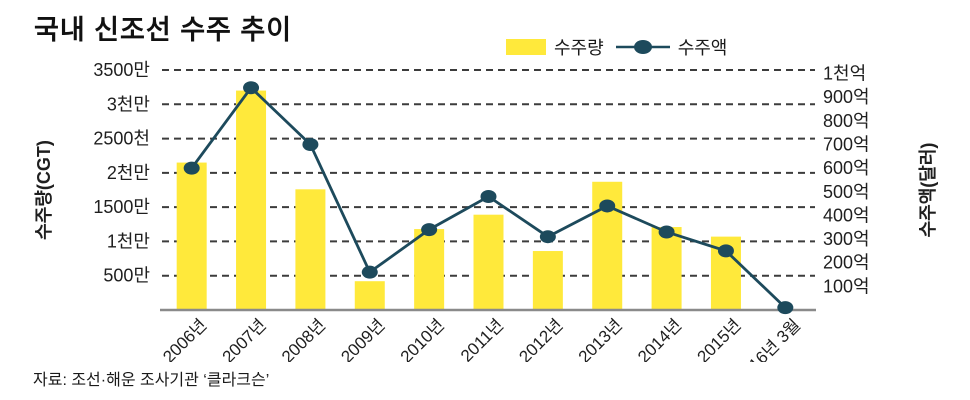  What do you see at coordinates (184, 338) in the screenshot?
I see `x-tick-label-2006년: 2006년` at bounding box center [184, 338].